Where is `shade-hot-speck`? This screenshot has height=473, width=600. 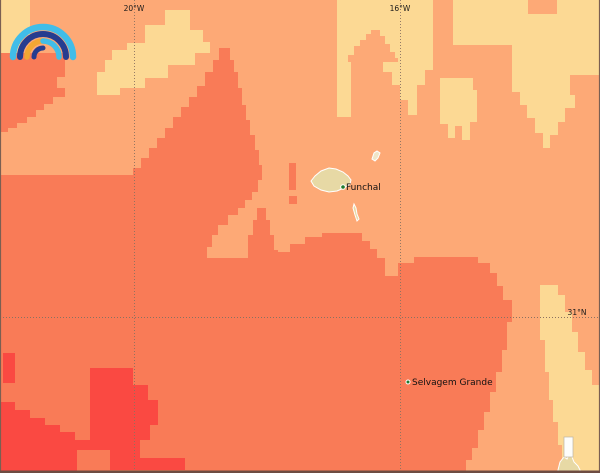
shade-hot-speck is located at coordinates (9, 368).